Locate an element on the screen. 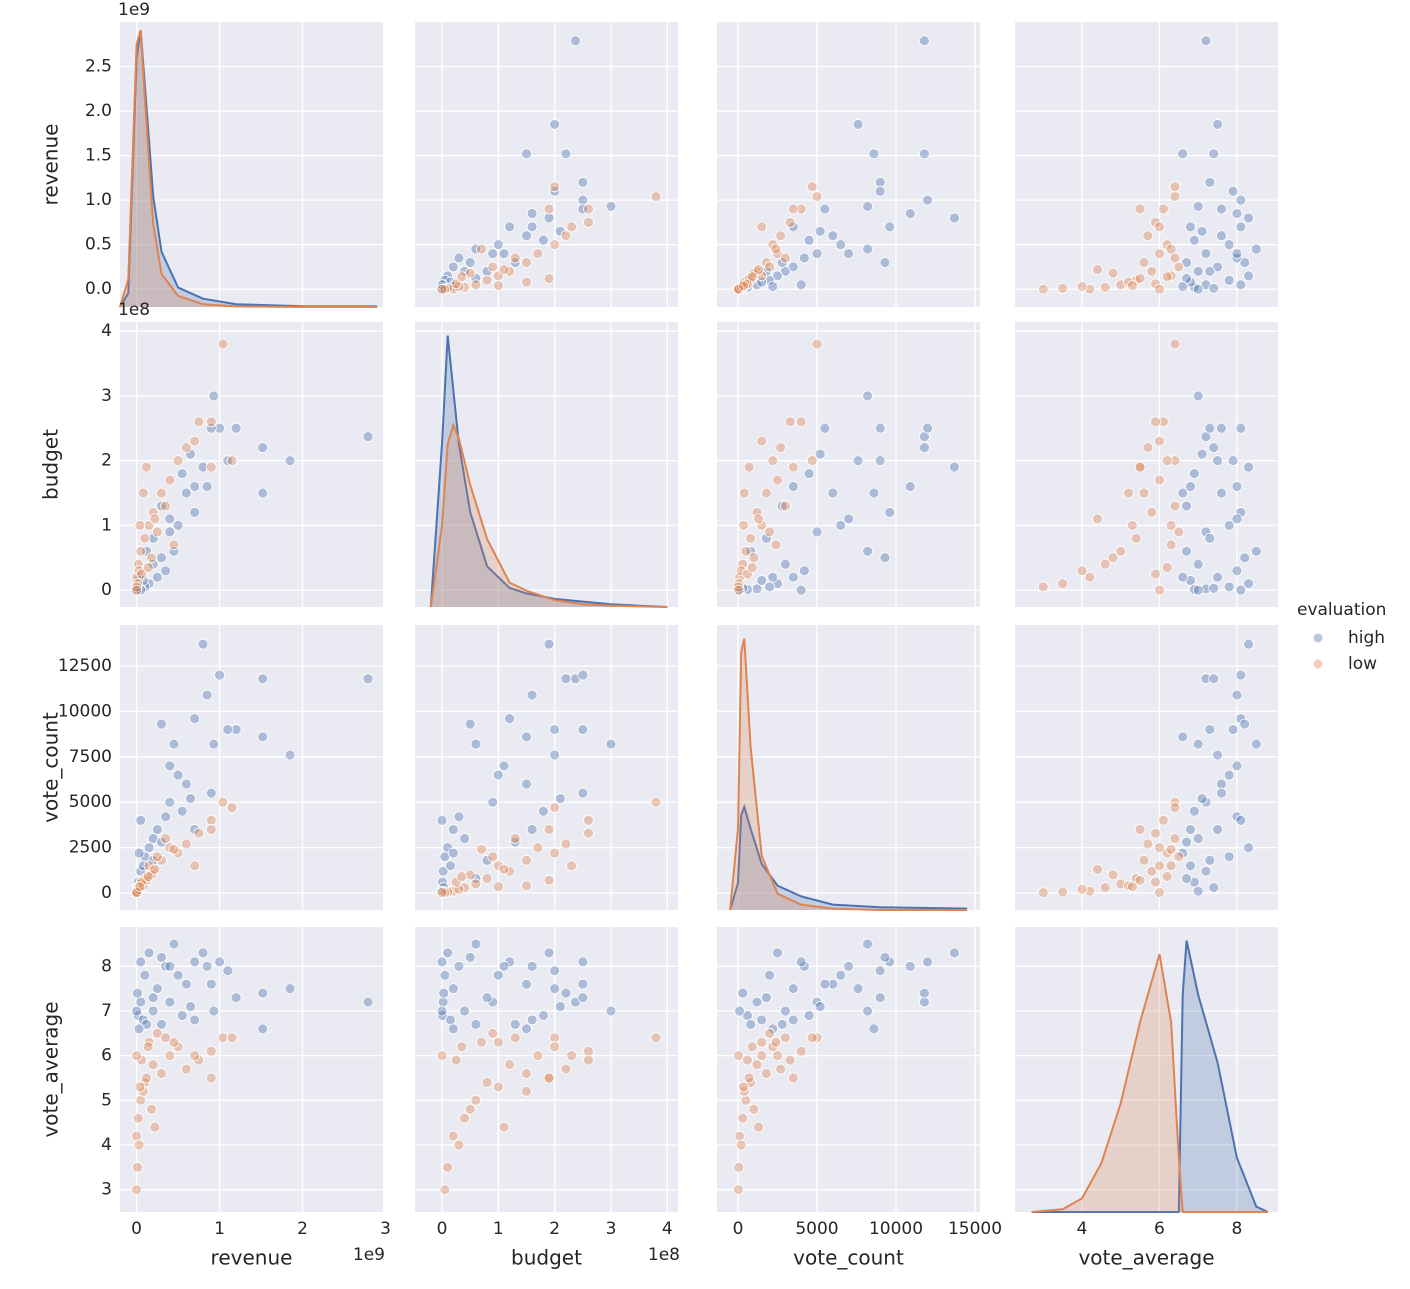  x-tick-label: 8 is located at coordinates (1237, 1229).